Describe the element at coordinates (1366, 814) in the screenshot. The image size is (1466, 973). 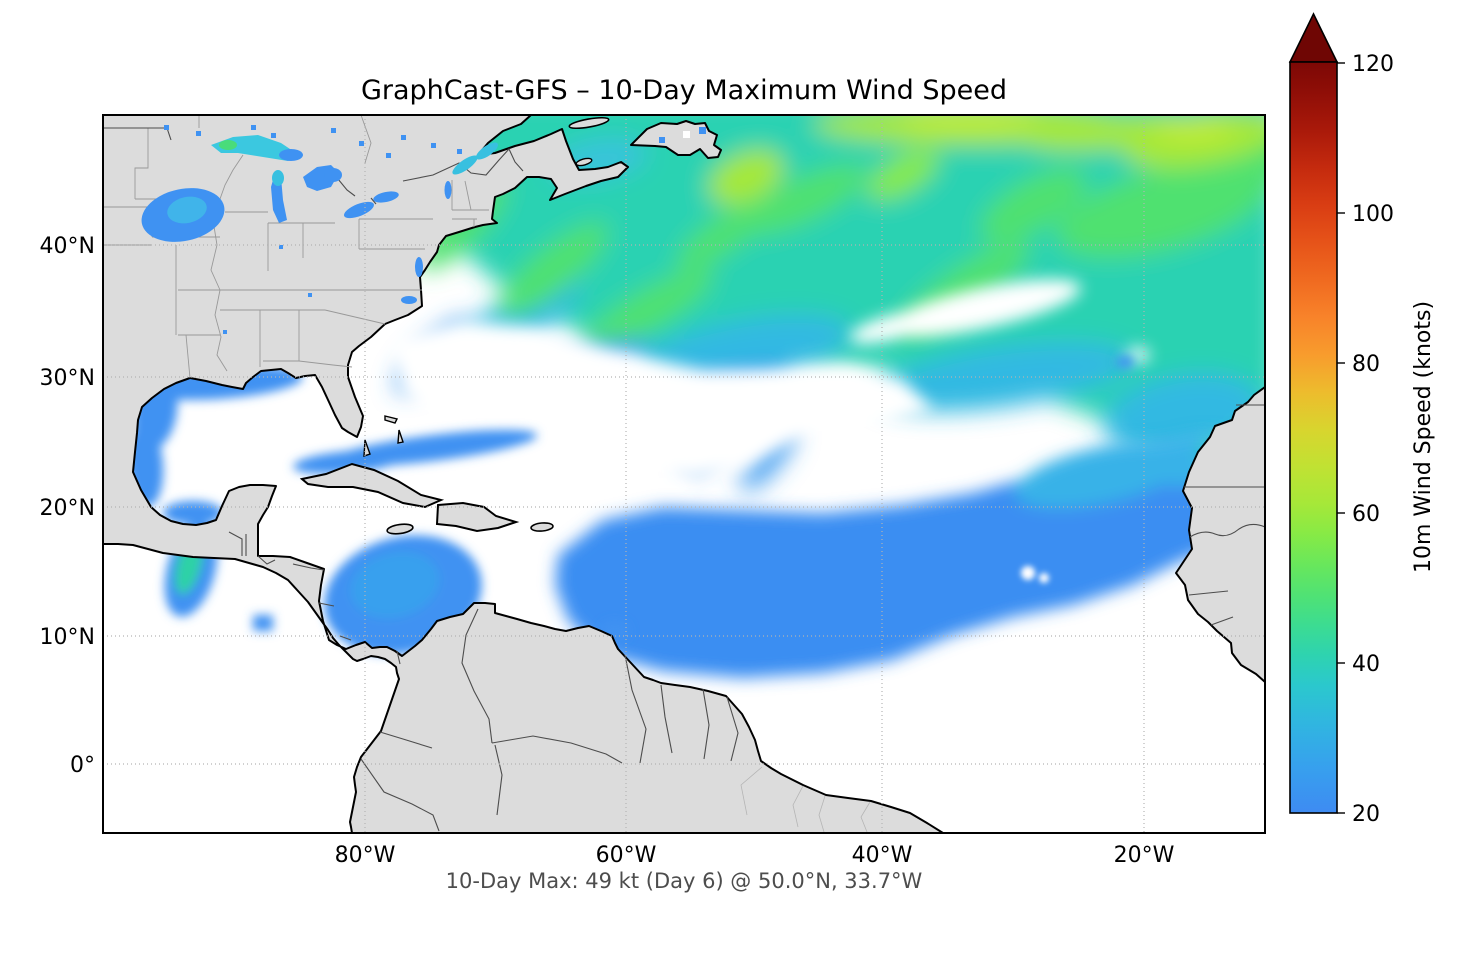
I see `cb-tick-20: 20` at that location.